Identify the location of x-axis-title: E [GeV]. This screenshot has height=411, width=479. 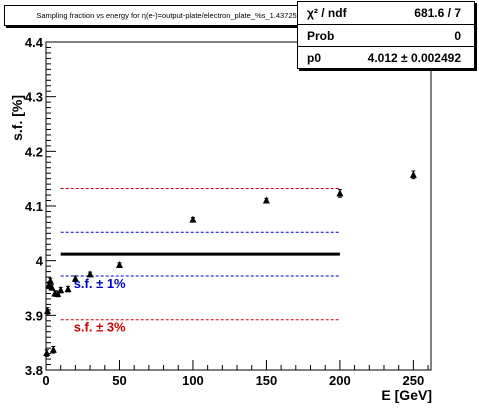
(406, 395).